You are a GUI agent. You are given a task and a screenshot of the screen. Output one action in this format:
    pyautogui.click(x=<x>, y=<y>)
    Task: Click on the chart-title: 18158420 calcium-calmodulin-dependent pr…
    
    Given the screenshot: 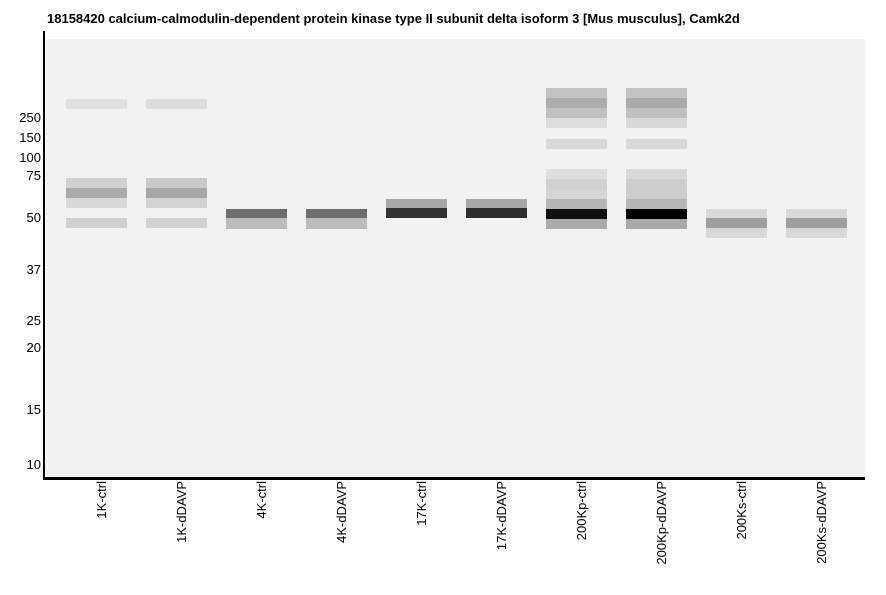 What is the action you would take?
    pyautogui.click(x=393, y=18)
    